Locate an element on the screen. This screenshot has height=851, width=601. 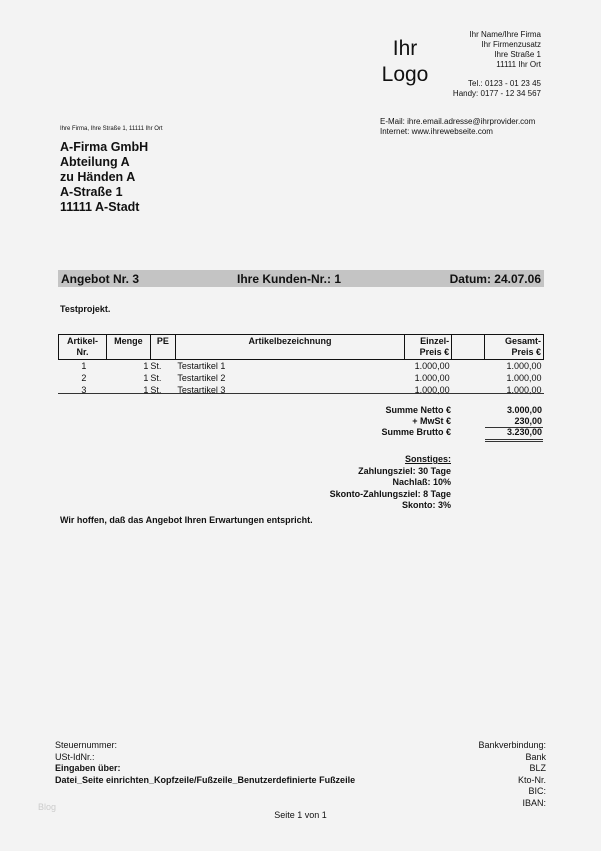
column-header is located at coordinates (468, 347).